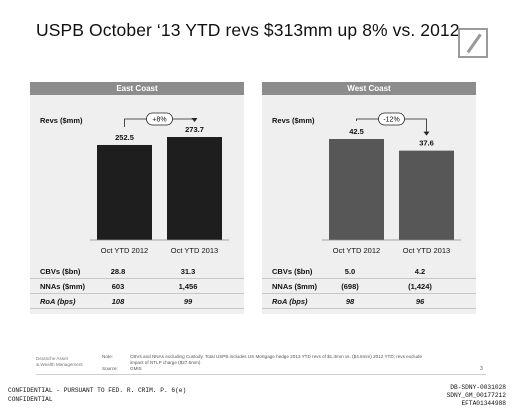 This screenshot has height=413, width=512. I want to click on data-label: 273.7, so click(194, 129).